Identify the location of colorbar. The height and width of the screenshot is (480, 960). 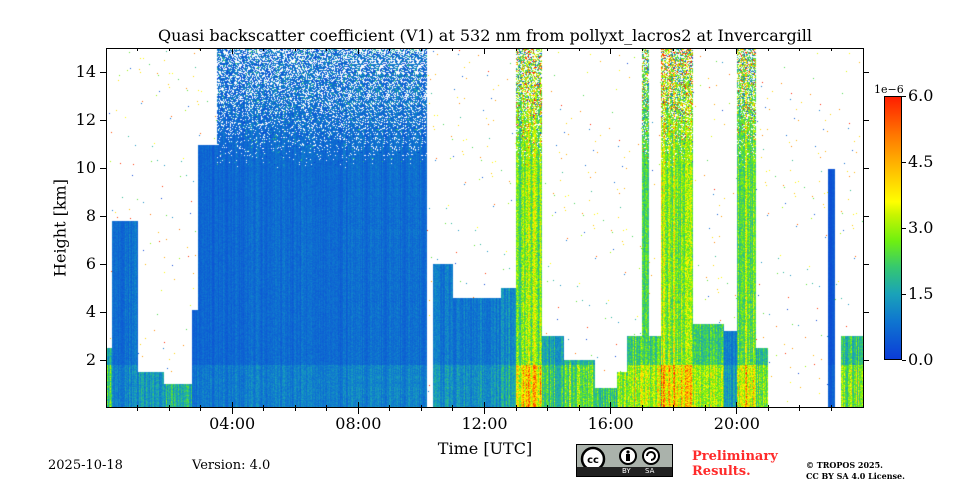
(893, 228).